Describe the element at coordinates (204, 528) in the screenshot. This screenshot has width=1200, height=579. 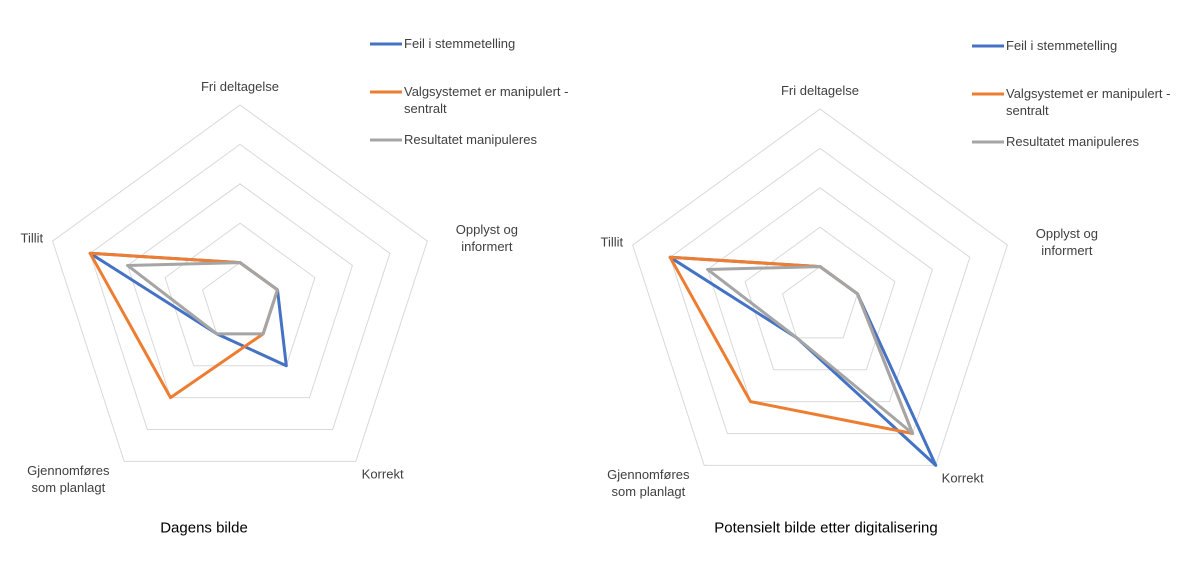
I see `chart-title: Dagens bilde` at that location.